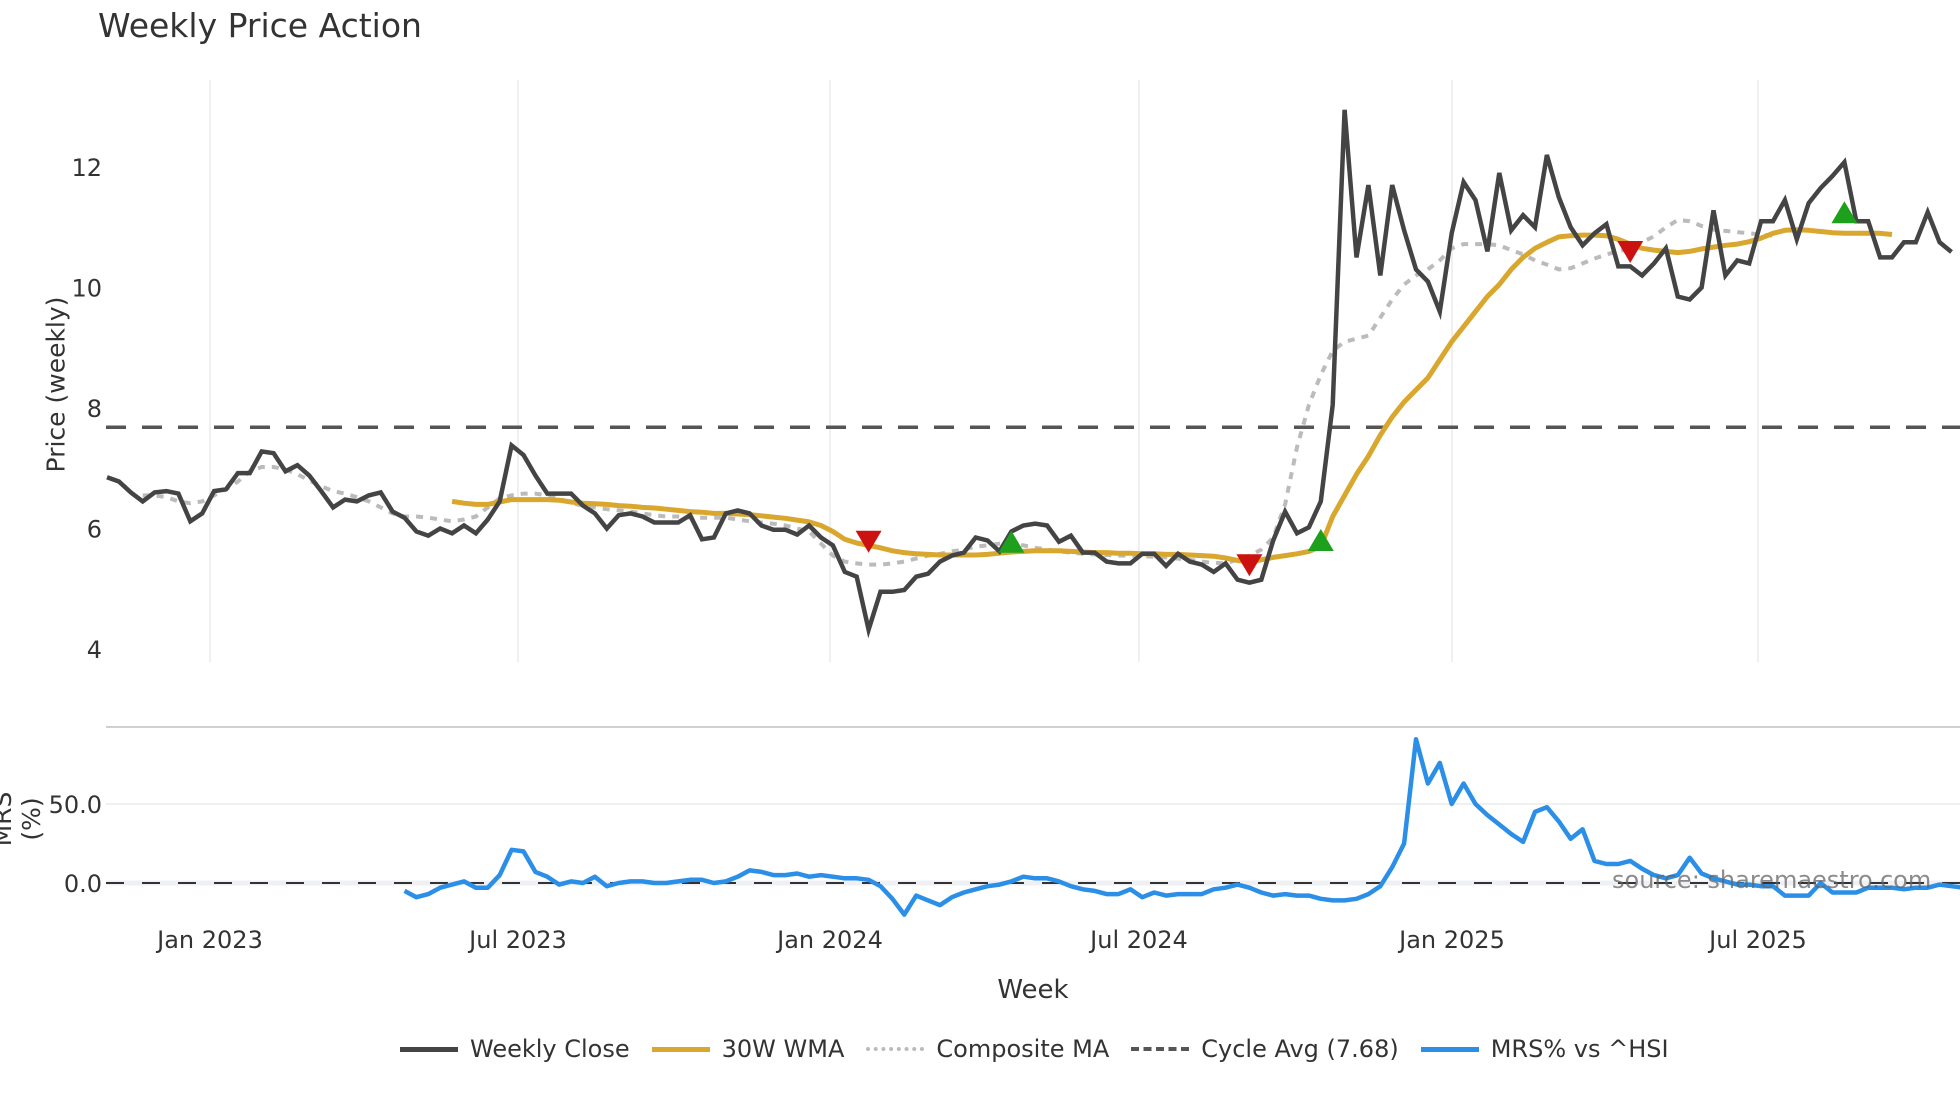 Image resolution: width=1960 pixels, height=1102 pixels. Describe the element at coordinates (1449, 1049) in the screenshot. I see `legend-swatch-mrs` at that location.